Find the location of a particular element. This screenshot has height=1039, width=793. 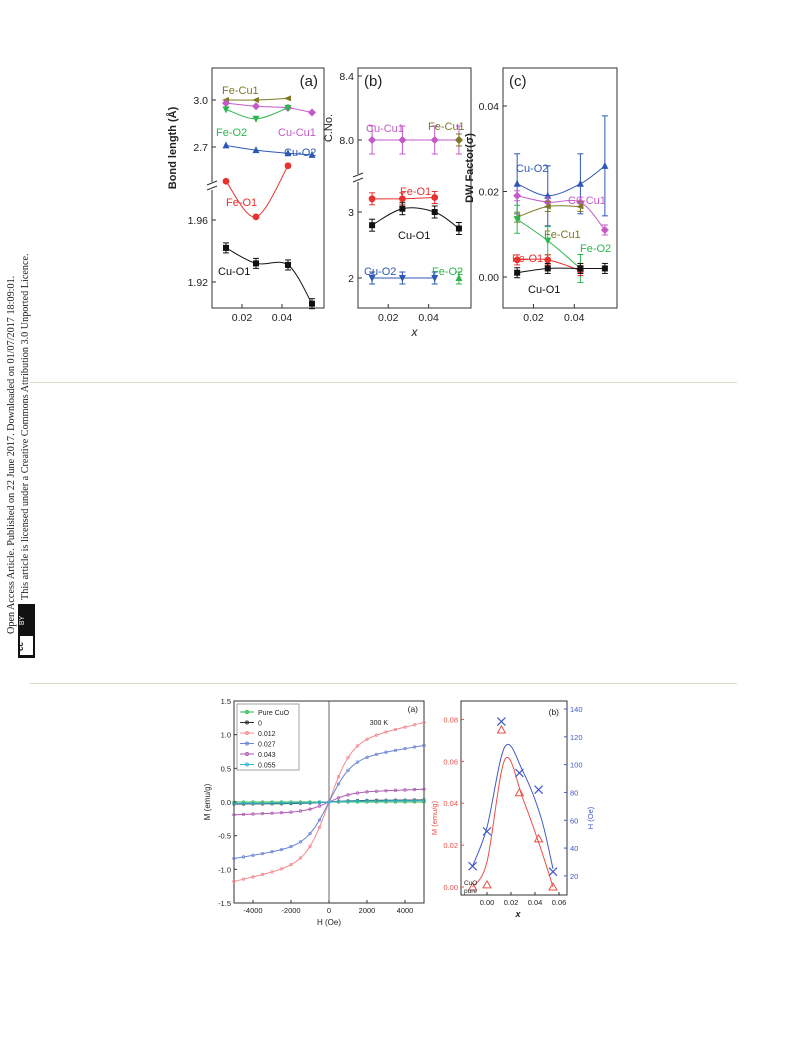

legend-label: 0.043 is located at coordinates (267, 755).